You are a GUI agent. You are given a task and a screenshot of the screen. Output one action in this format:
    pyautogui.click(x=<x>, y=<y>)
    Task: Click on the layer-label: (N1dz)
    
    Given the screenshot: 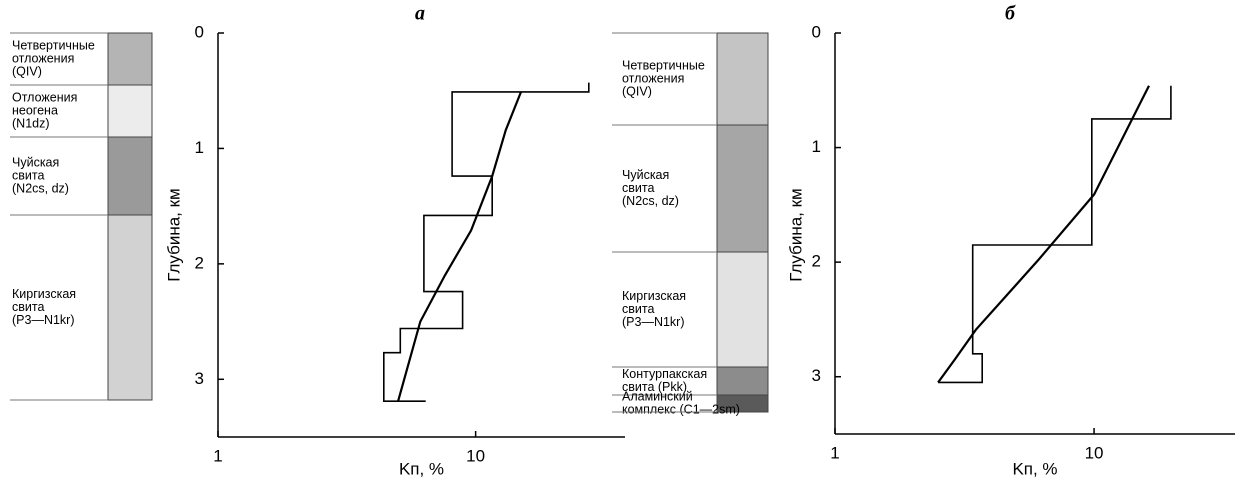 What is the action you would take?
    pyautogui.click(x=31, y=123)
    